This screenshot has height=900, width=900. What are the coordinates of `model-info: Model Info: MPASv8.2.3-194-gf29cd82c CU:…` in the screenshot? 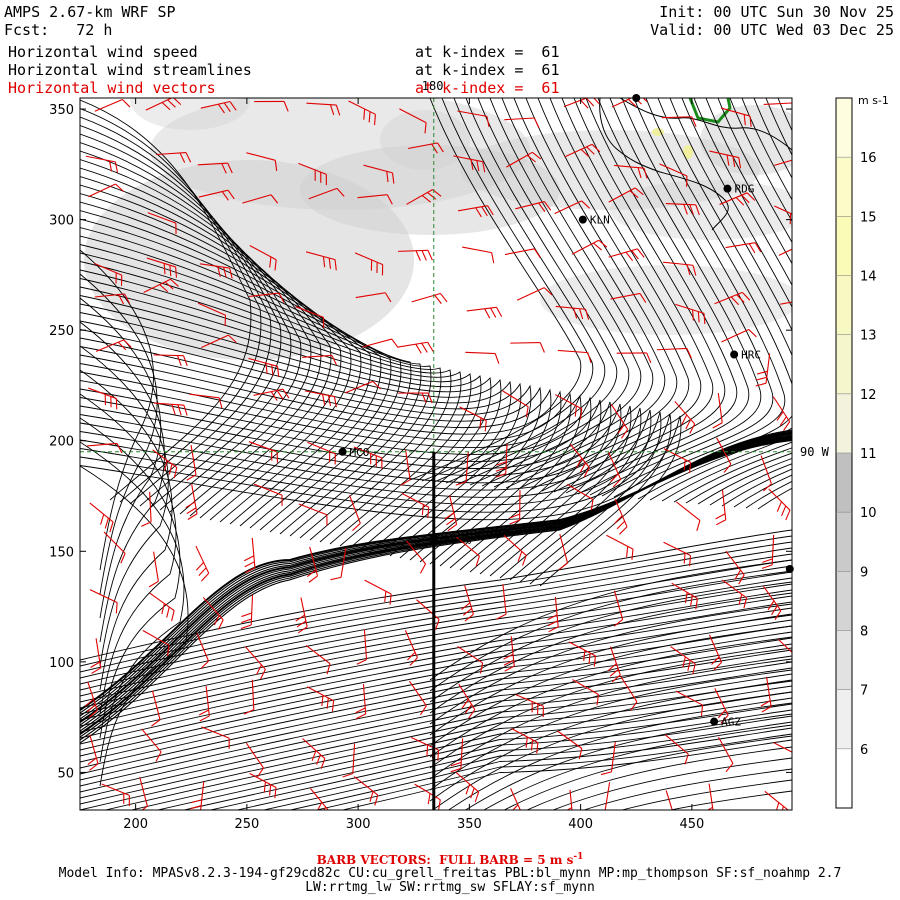 It's located at (450, 873).